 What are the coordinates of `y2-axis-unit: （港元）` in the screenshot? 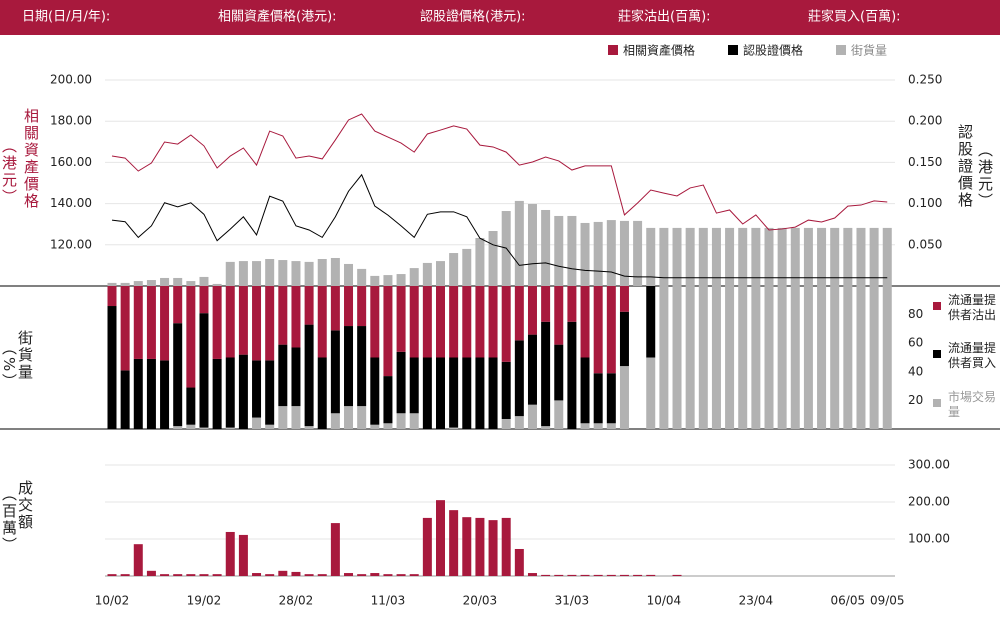 It's located at (985, 176).